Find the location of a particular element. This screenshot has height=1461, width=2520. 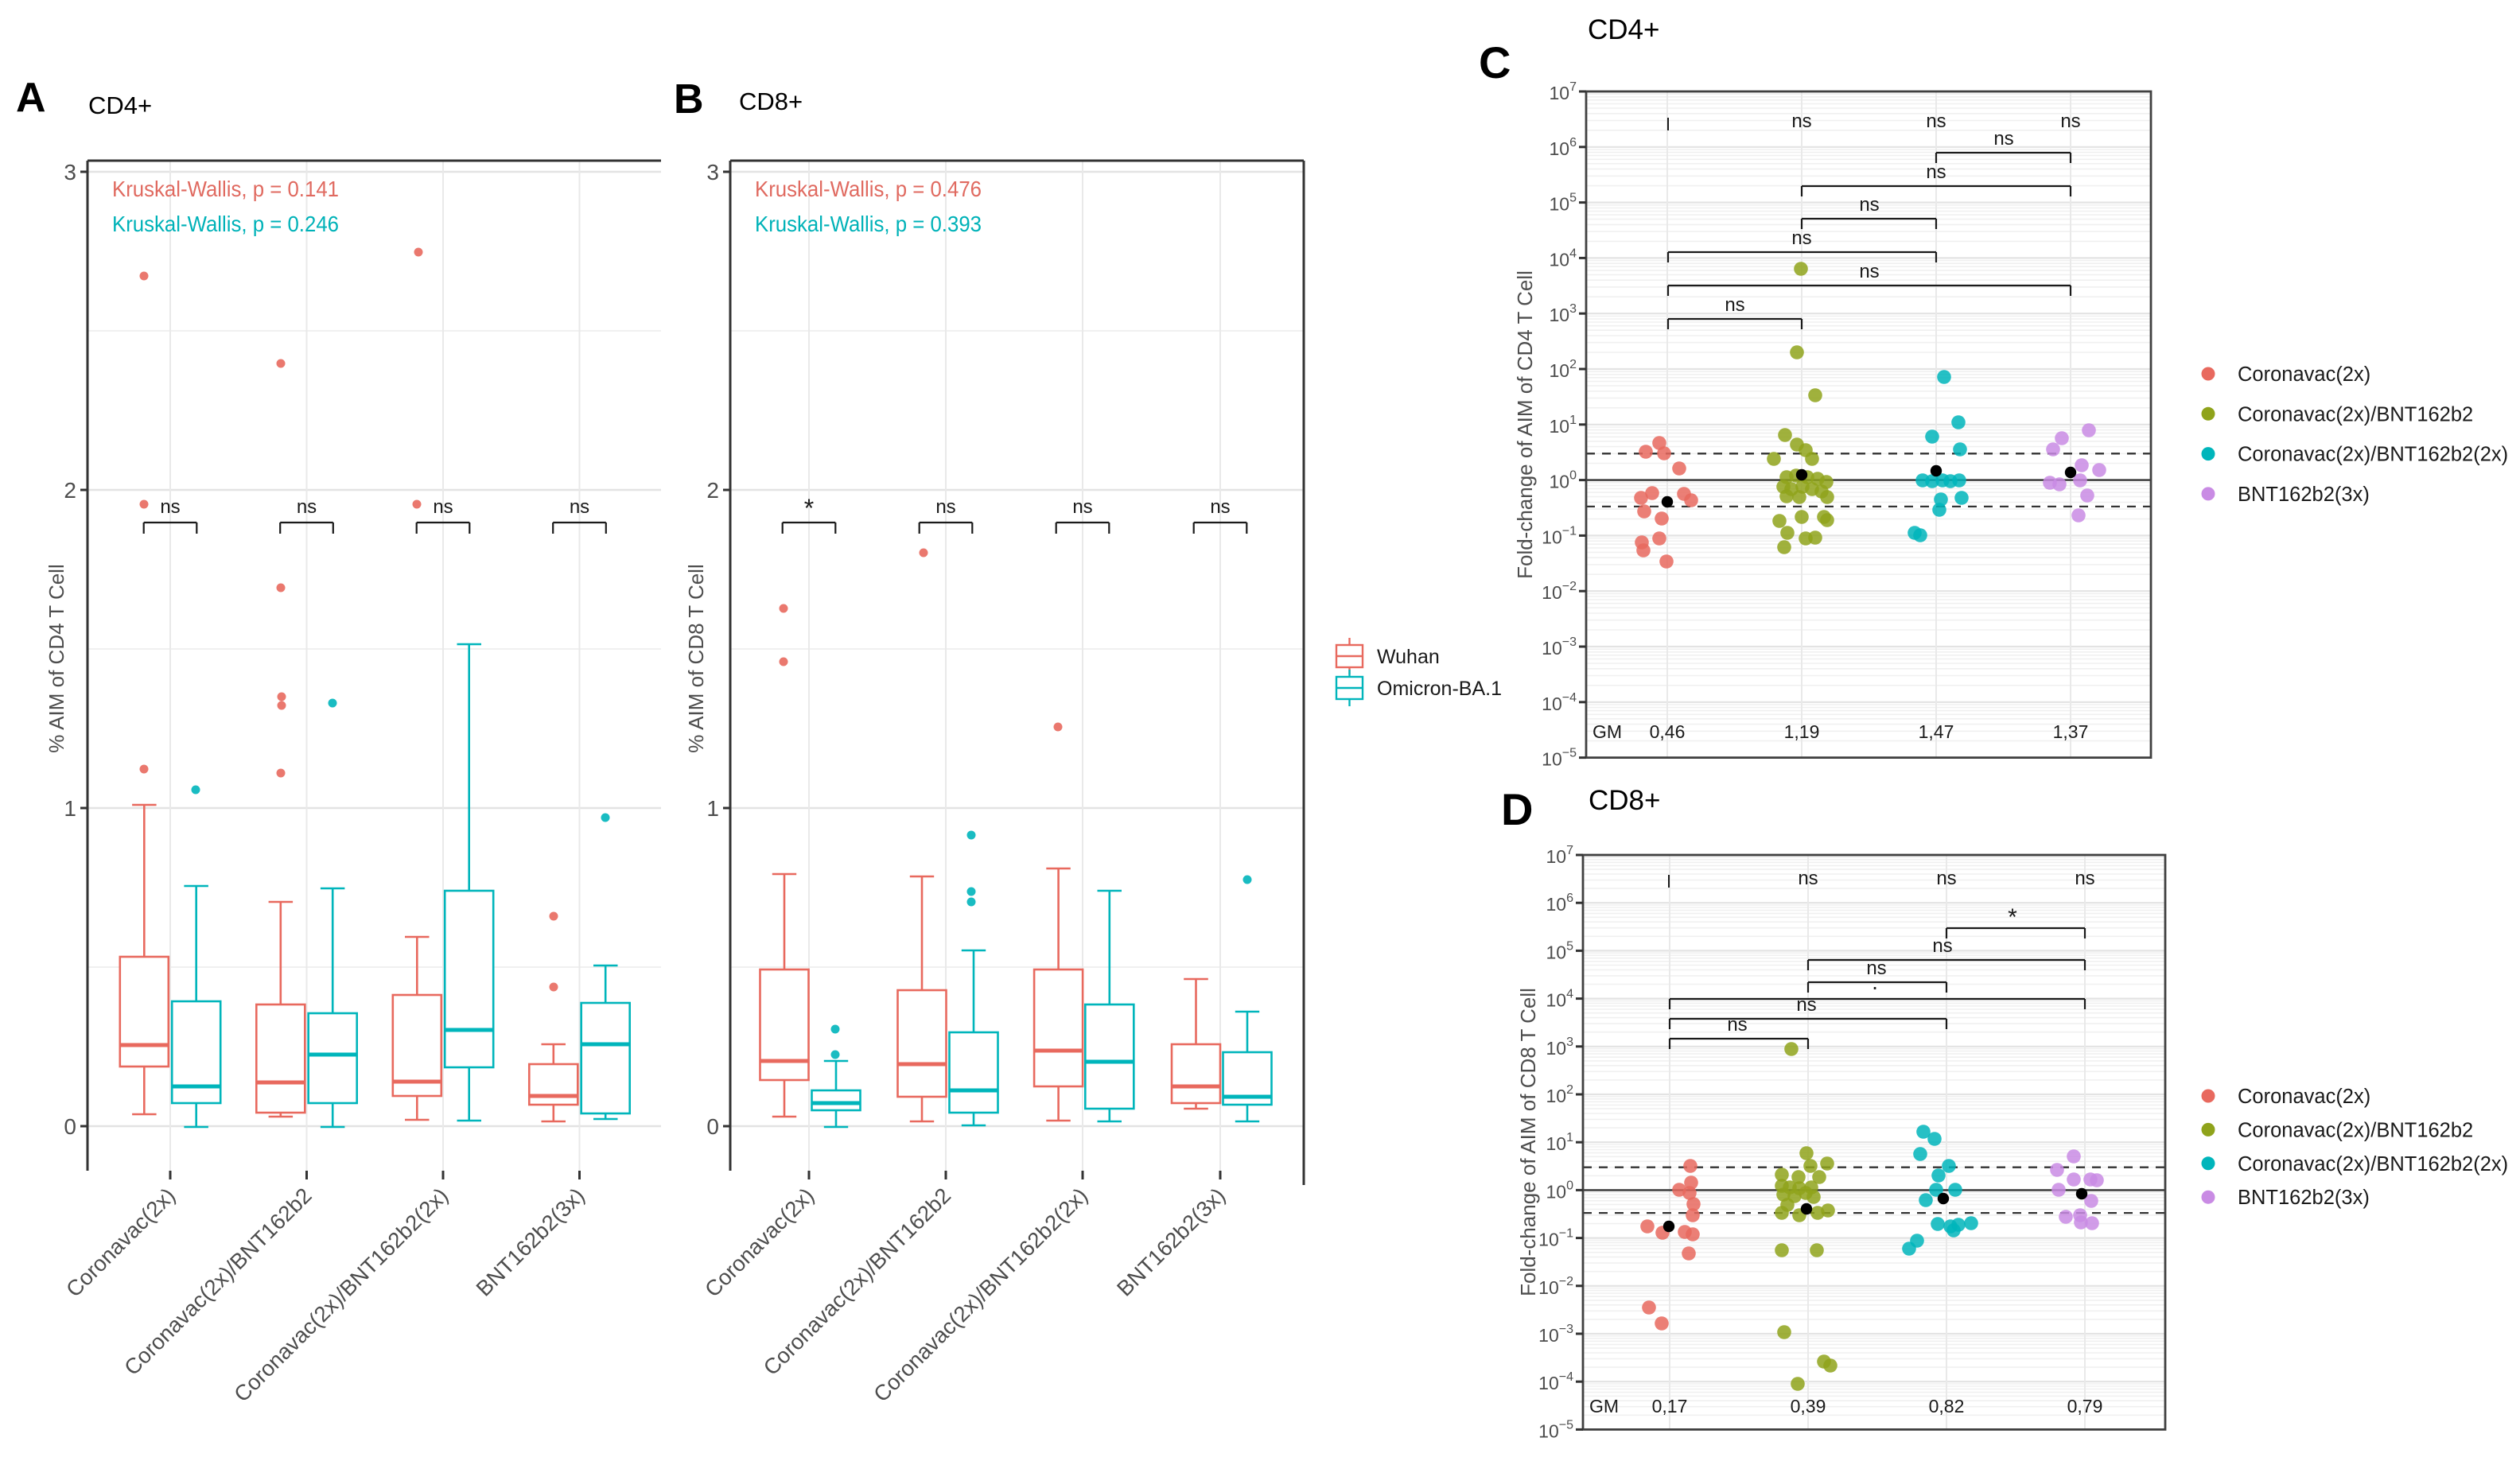

svg-text: 102 is located at coordinates (1560, 1094).